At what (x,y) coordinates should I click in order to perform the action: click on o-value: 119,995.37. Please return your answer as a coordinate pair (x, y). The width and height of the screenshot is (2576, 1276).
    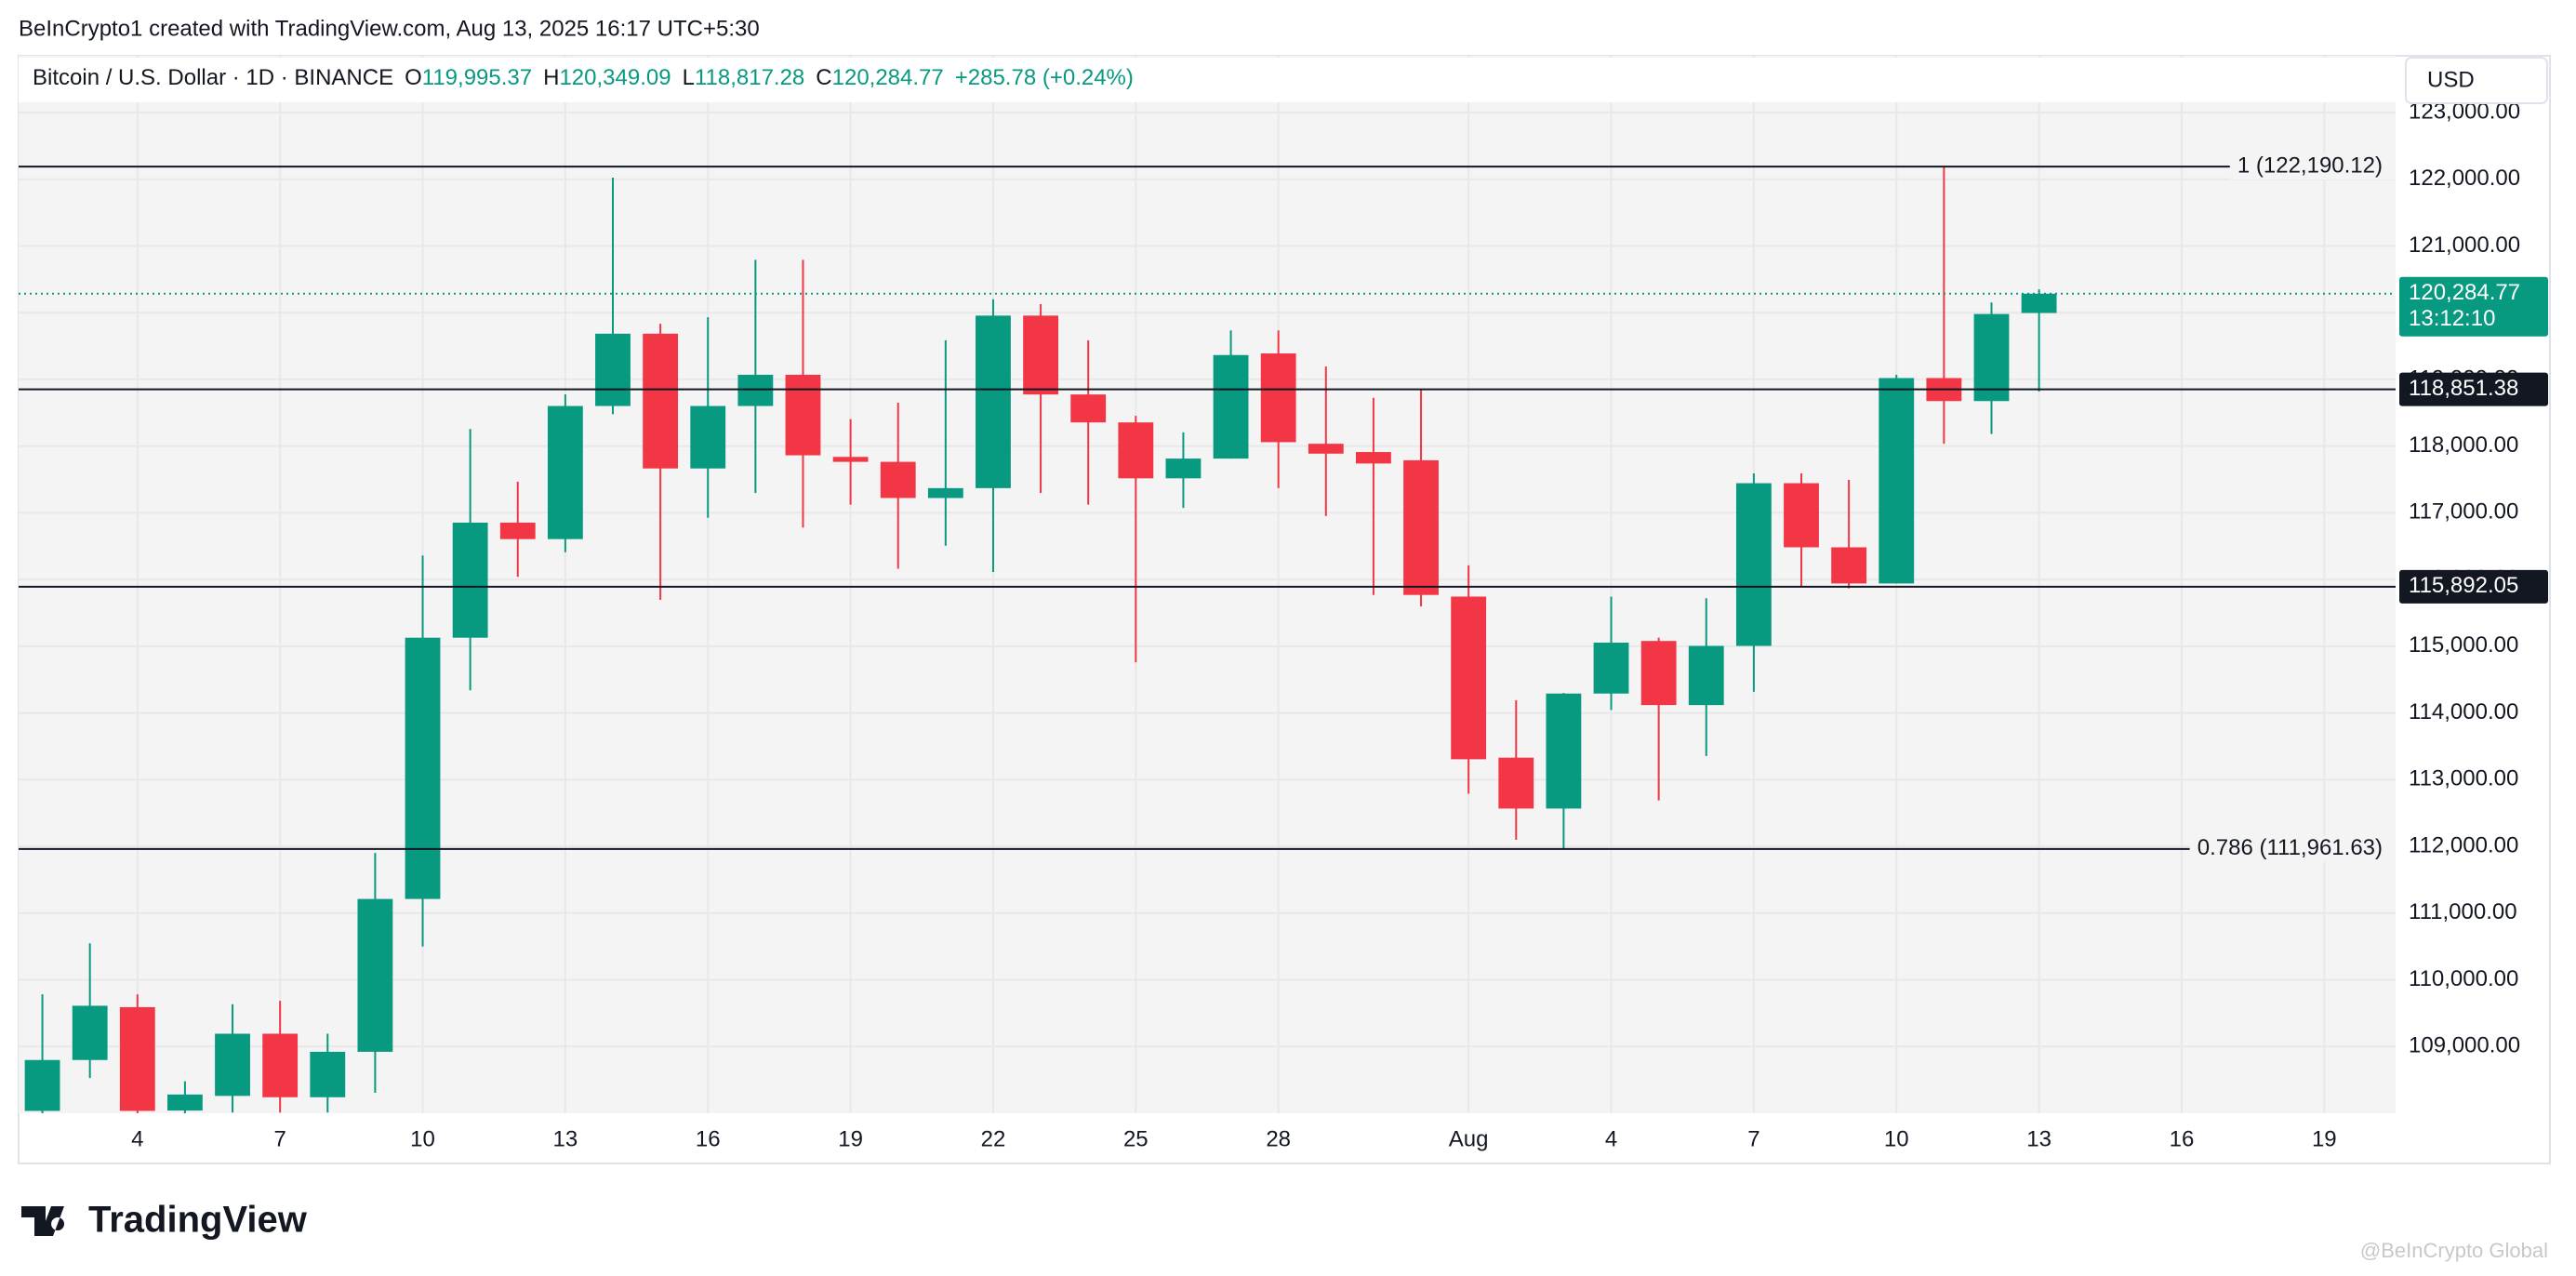
    Looking at the image, I should click on (477, 77).